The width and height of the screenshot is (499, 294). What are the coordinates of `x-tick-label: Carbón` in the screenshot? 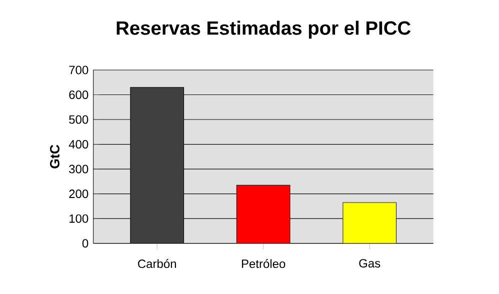 It's located at (157, 263).